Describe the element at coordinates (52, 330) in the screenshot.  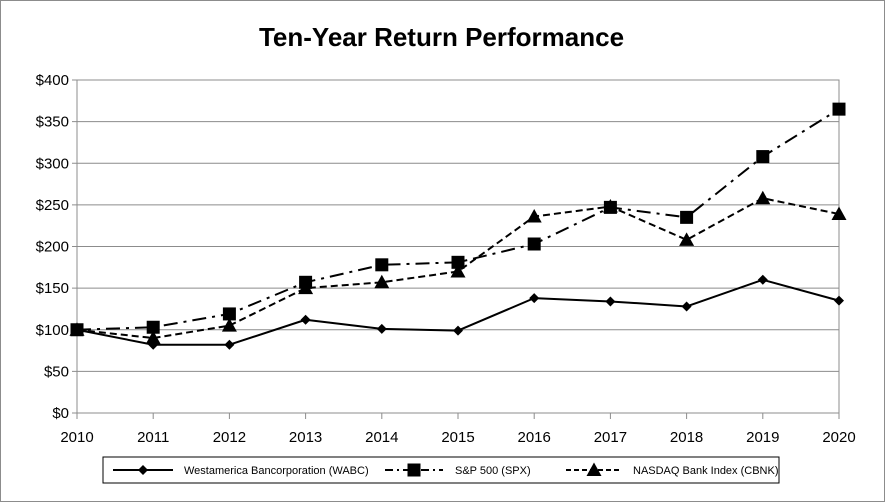
I see `y-tick-label: $100` at that location.